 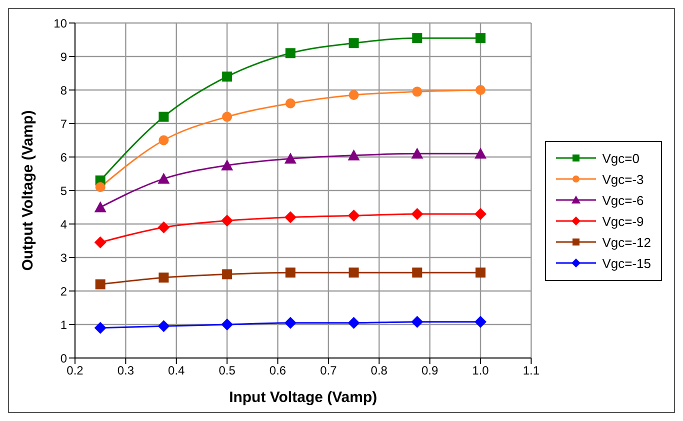 What do you see at coordinates (329, 371) in the screenshot?
I see `x-tick-label: 0.7` at bounding box center [329, 371].